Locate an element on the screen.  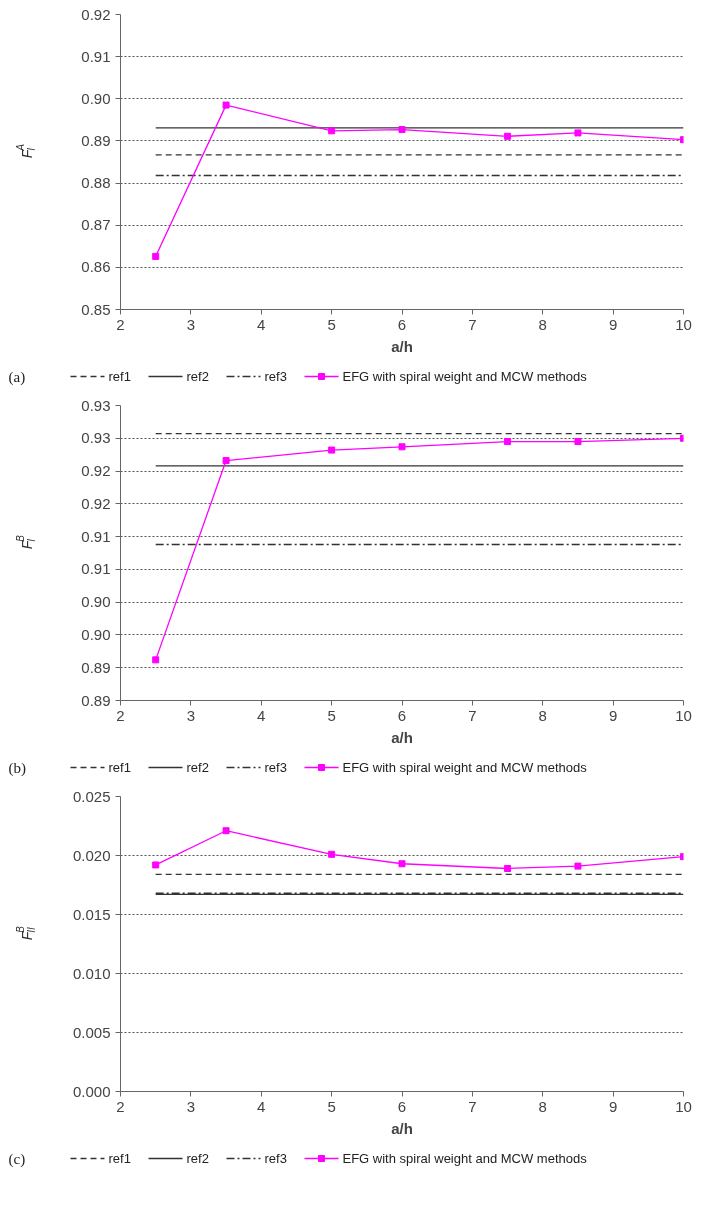
y-tick-label: 0.000 is located at coordinates (91, 1091).